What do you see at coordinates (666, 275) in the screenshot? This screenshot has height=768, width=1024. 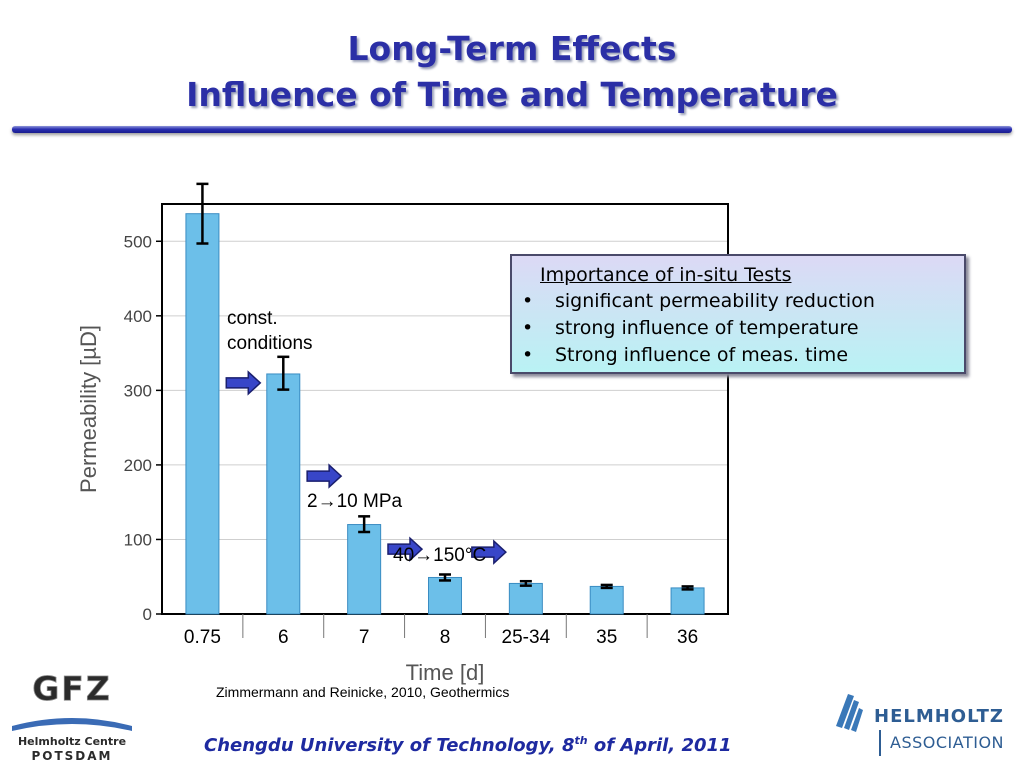 I see `info-box-heading: Importance of in-situ Tests` at bounding box center [666, 275].